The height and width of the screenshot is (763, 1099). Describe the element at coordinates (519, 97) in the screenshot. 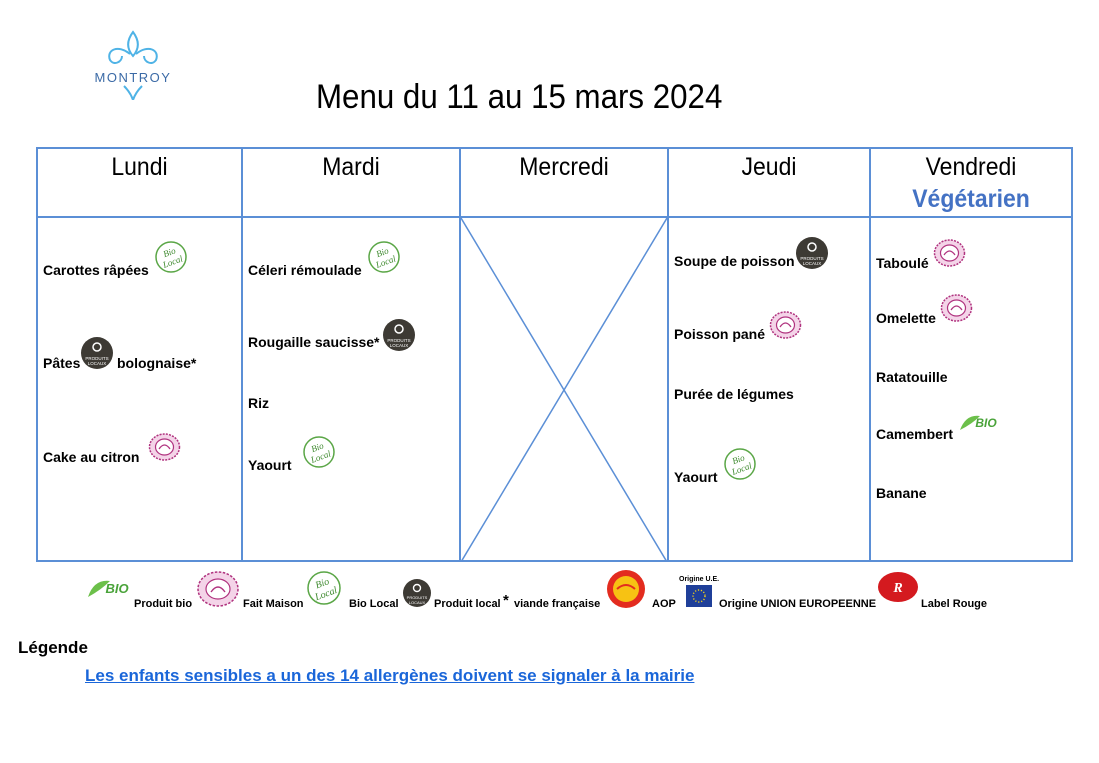

I see `page-title: Menu du 11 au 15 mars 2024` at that location.